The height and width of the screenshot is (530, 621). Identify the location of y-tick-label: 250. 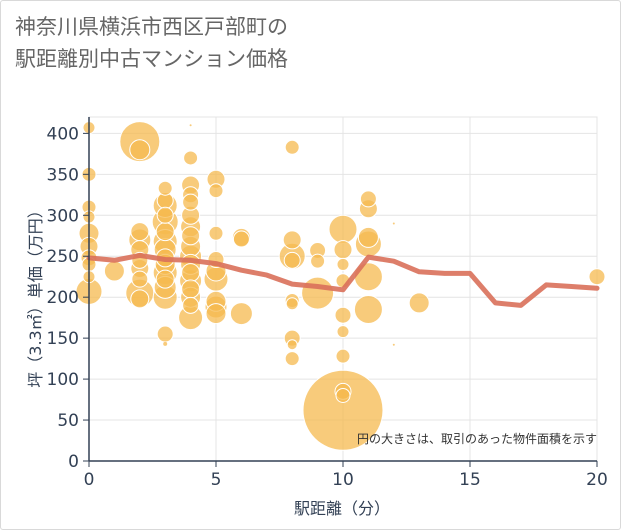
(63, 257).